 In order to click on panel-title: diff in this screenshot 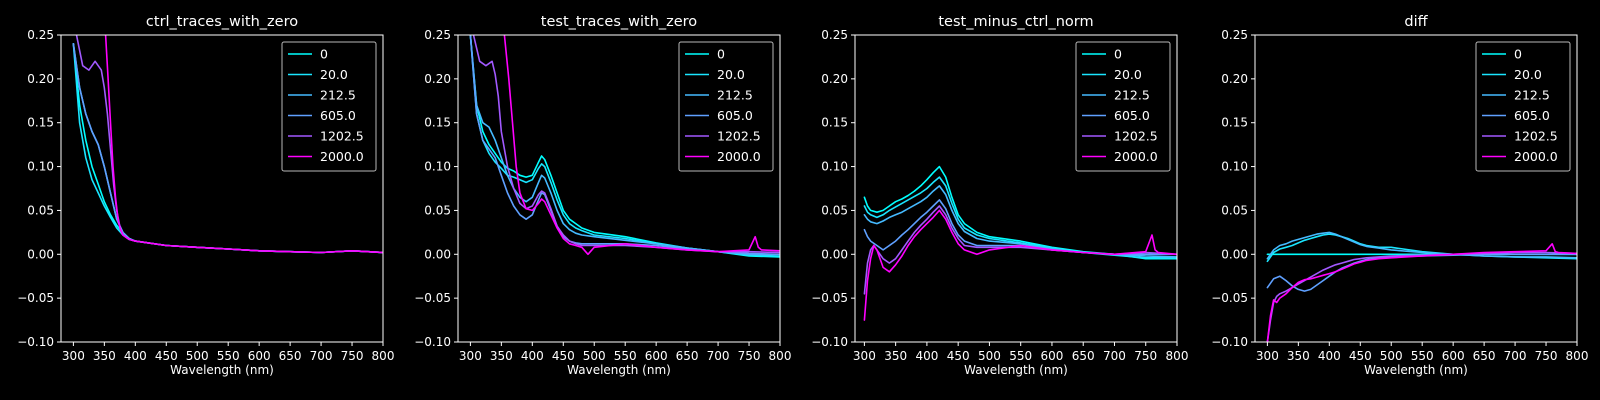, I will do `click(1416, 22)`.